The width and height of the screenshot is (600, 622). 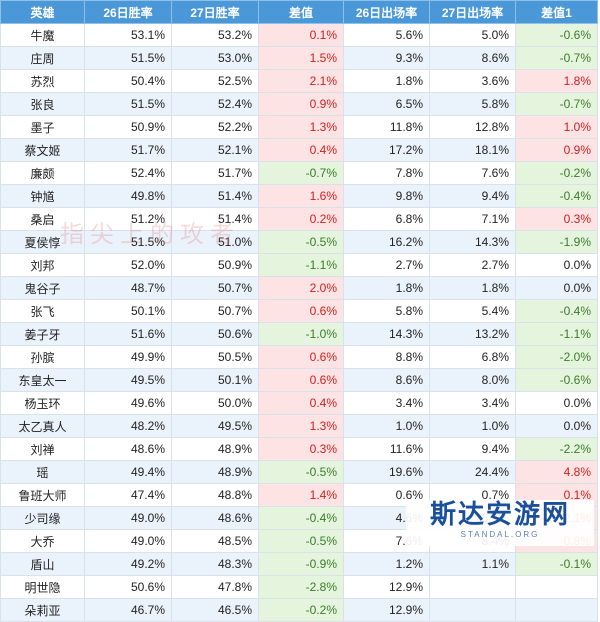 What do you see at coordinates (128, 12) in the screenshot?
I see `column-header-winrate-26: 26日胜率` at bounding box center [128, 12].